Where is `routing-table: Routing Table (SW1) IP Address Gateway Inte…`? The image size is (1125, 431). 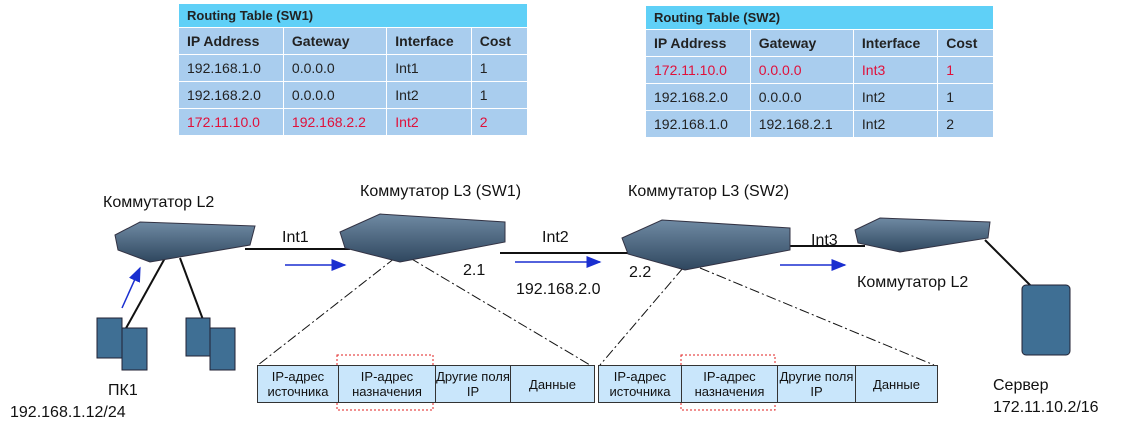
routing-table: Routing Table (SW1) IP Address Gateway Inte… is located at coordinates (353, 69).